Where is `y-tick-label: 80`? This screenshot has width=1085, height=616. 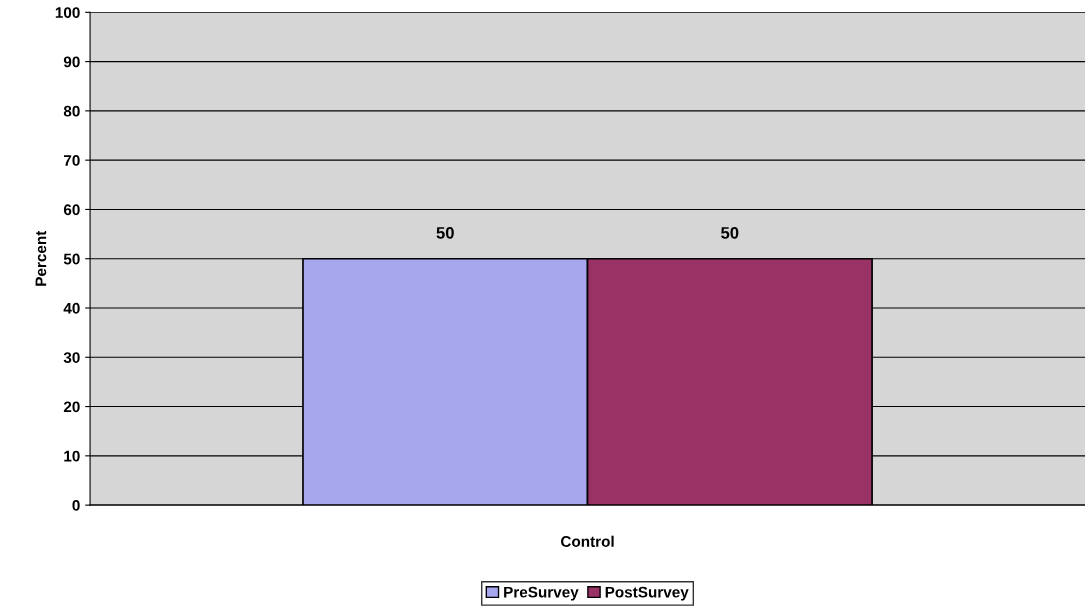 y-tick-label: 80 is located at coordinates (71, 111).